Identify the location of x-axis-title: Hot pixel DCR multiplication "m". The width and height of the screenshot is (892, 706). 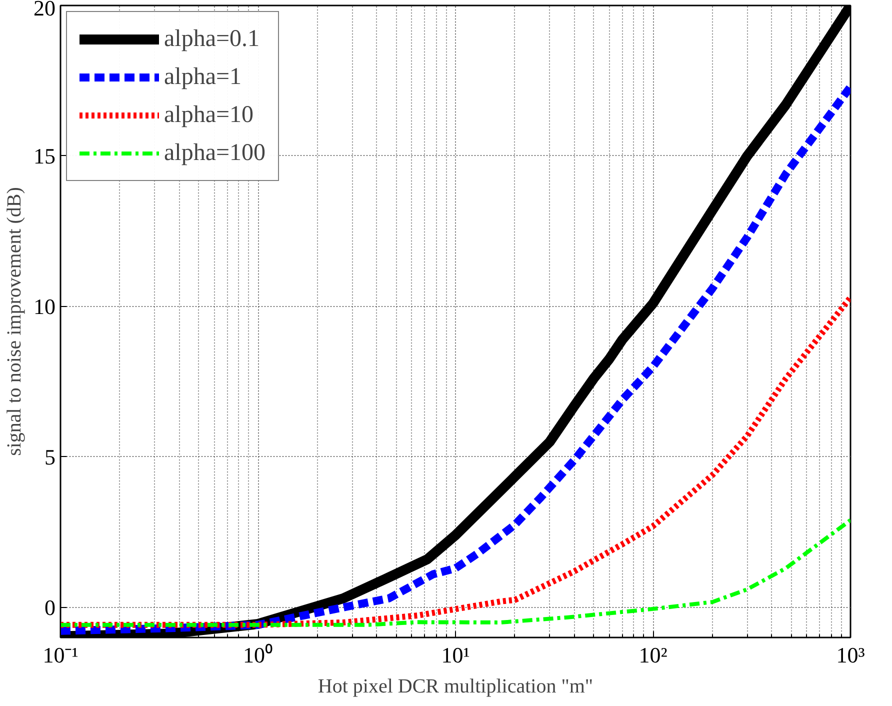
(456, 687).